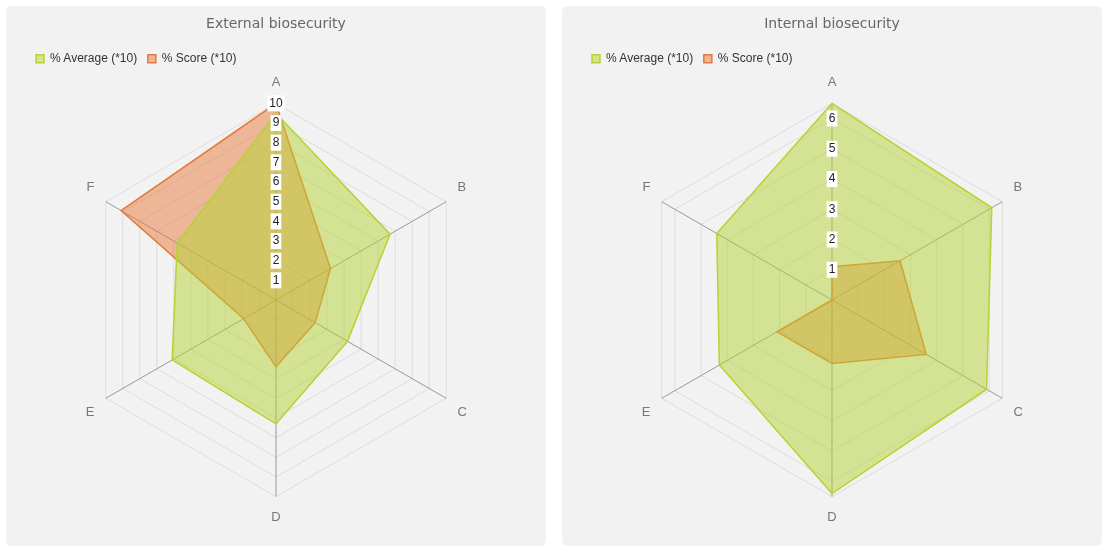 This screenshot has width=1120, height=554. Describe the element at coordinates (832, 23) in the screenshot. I see `chart-title: Internal biosecurity` at that location.